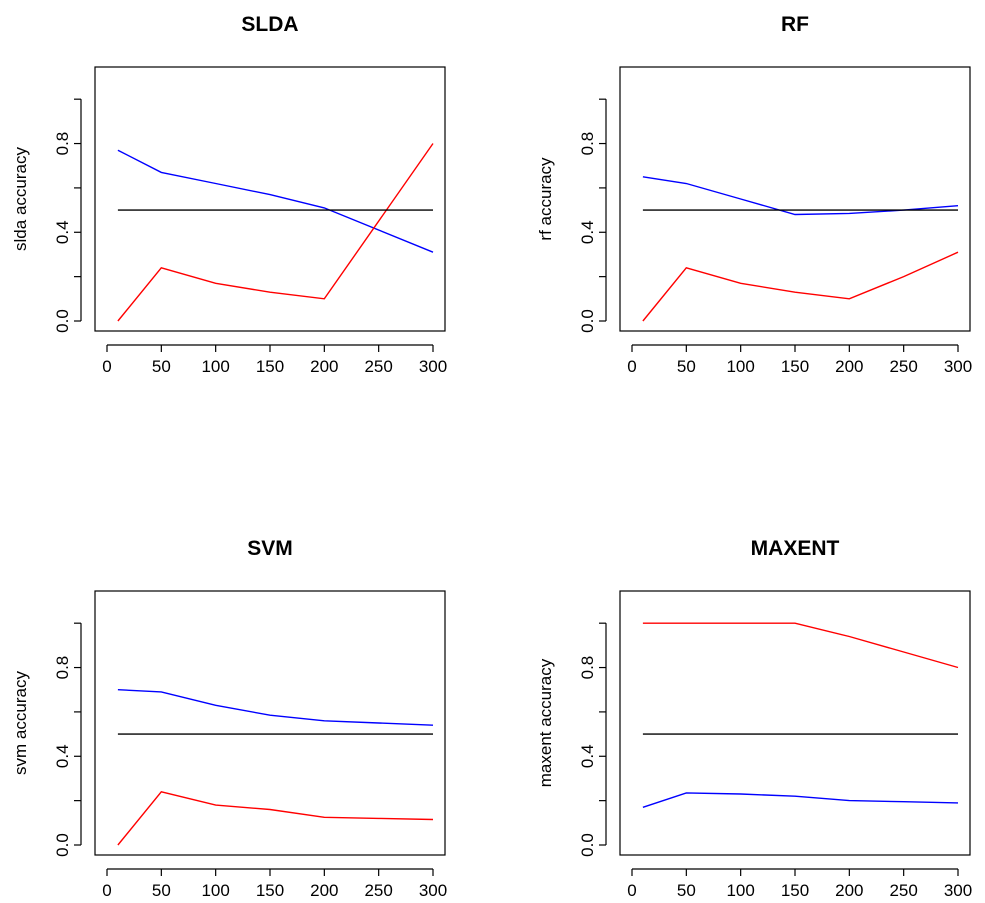  Describe the element at coordinates (20, 723) in the screenshot. I see `y-axis-label: svm accuracy` at that location.